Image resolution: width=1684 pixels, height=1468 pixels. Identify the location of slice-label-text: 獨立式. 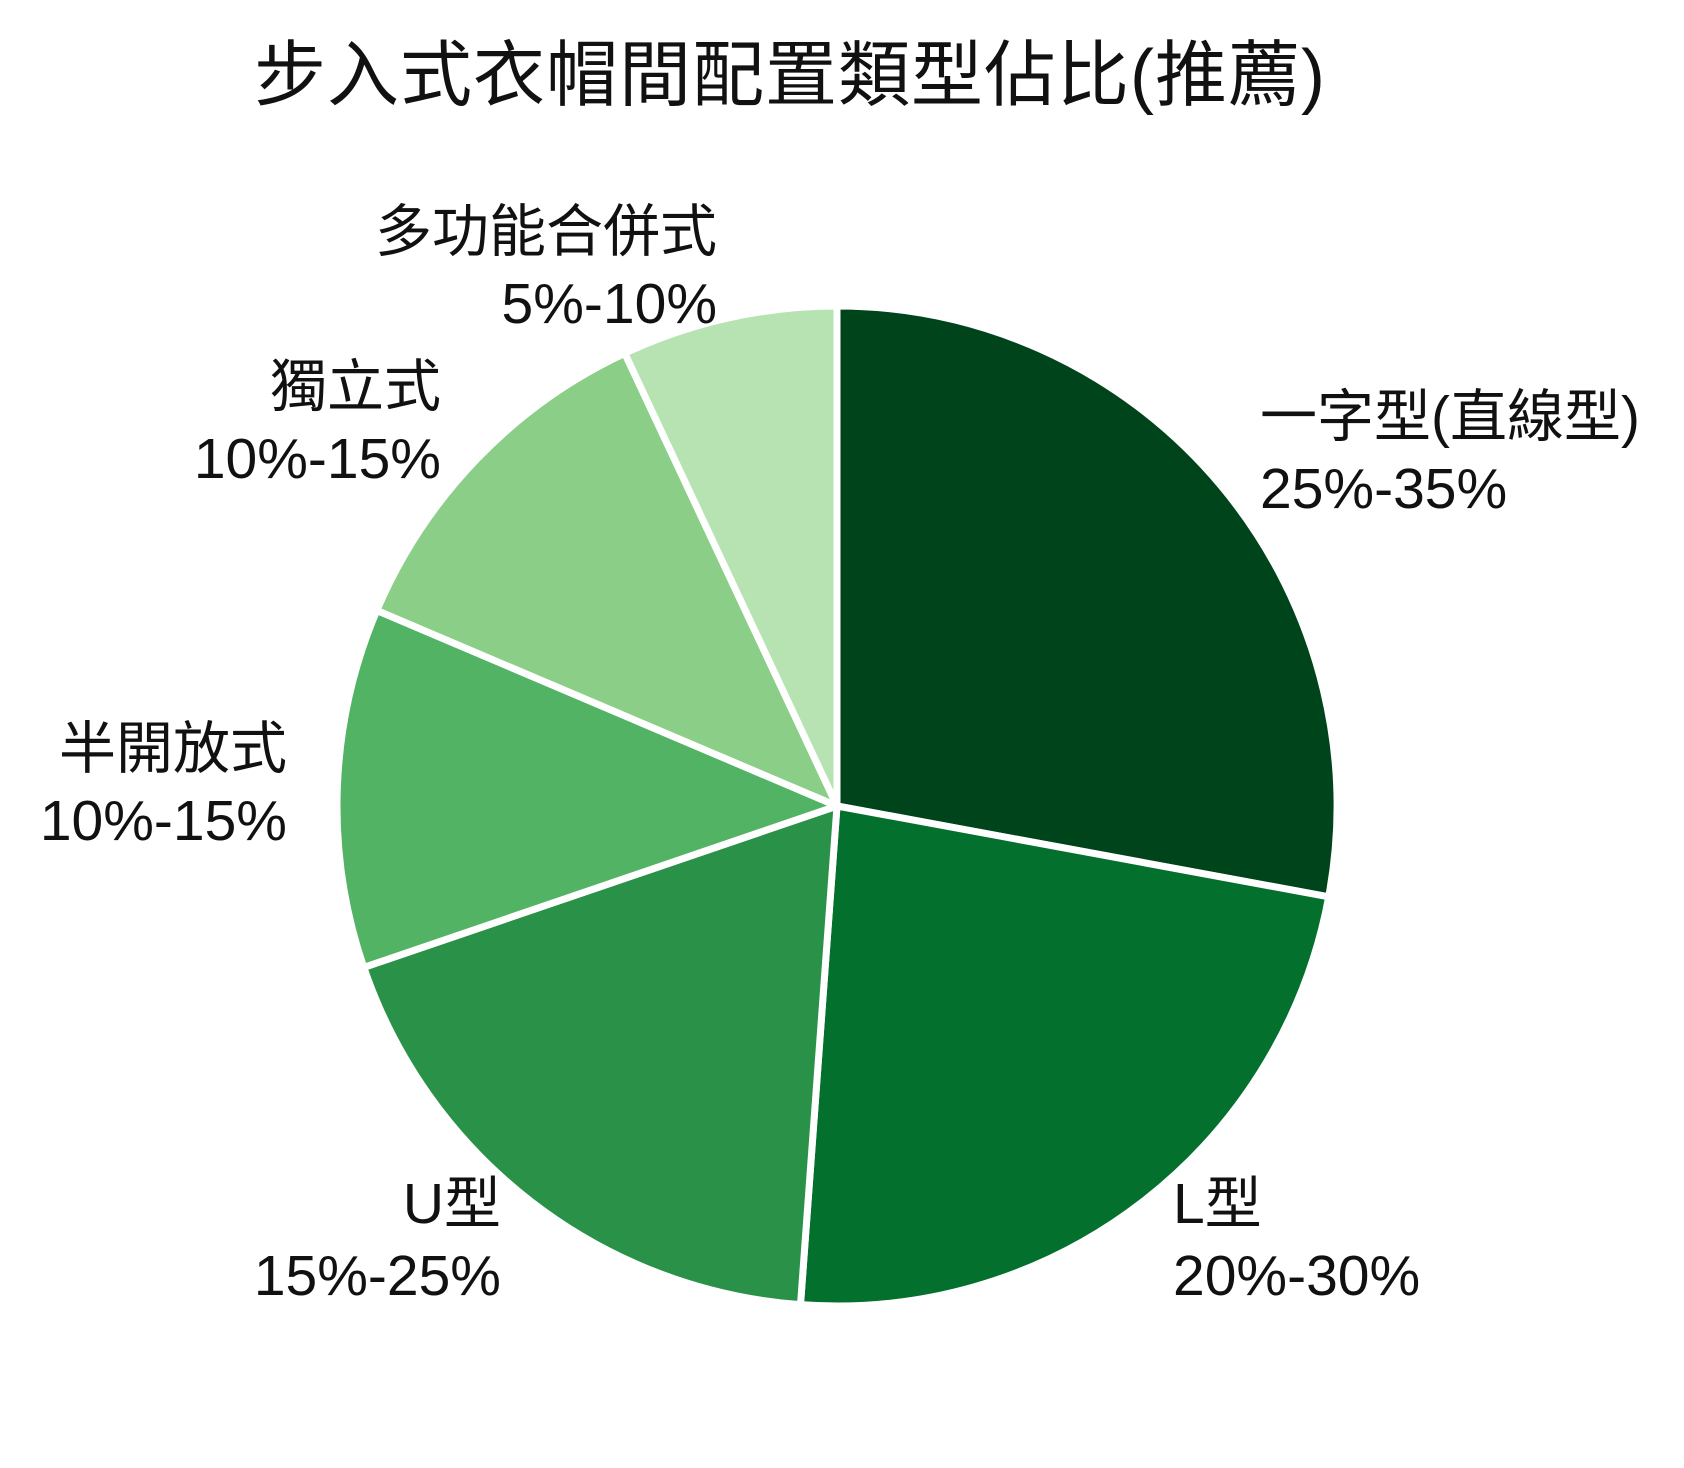
(355, 387).